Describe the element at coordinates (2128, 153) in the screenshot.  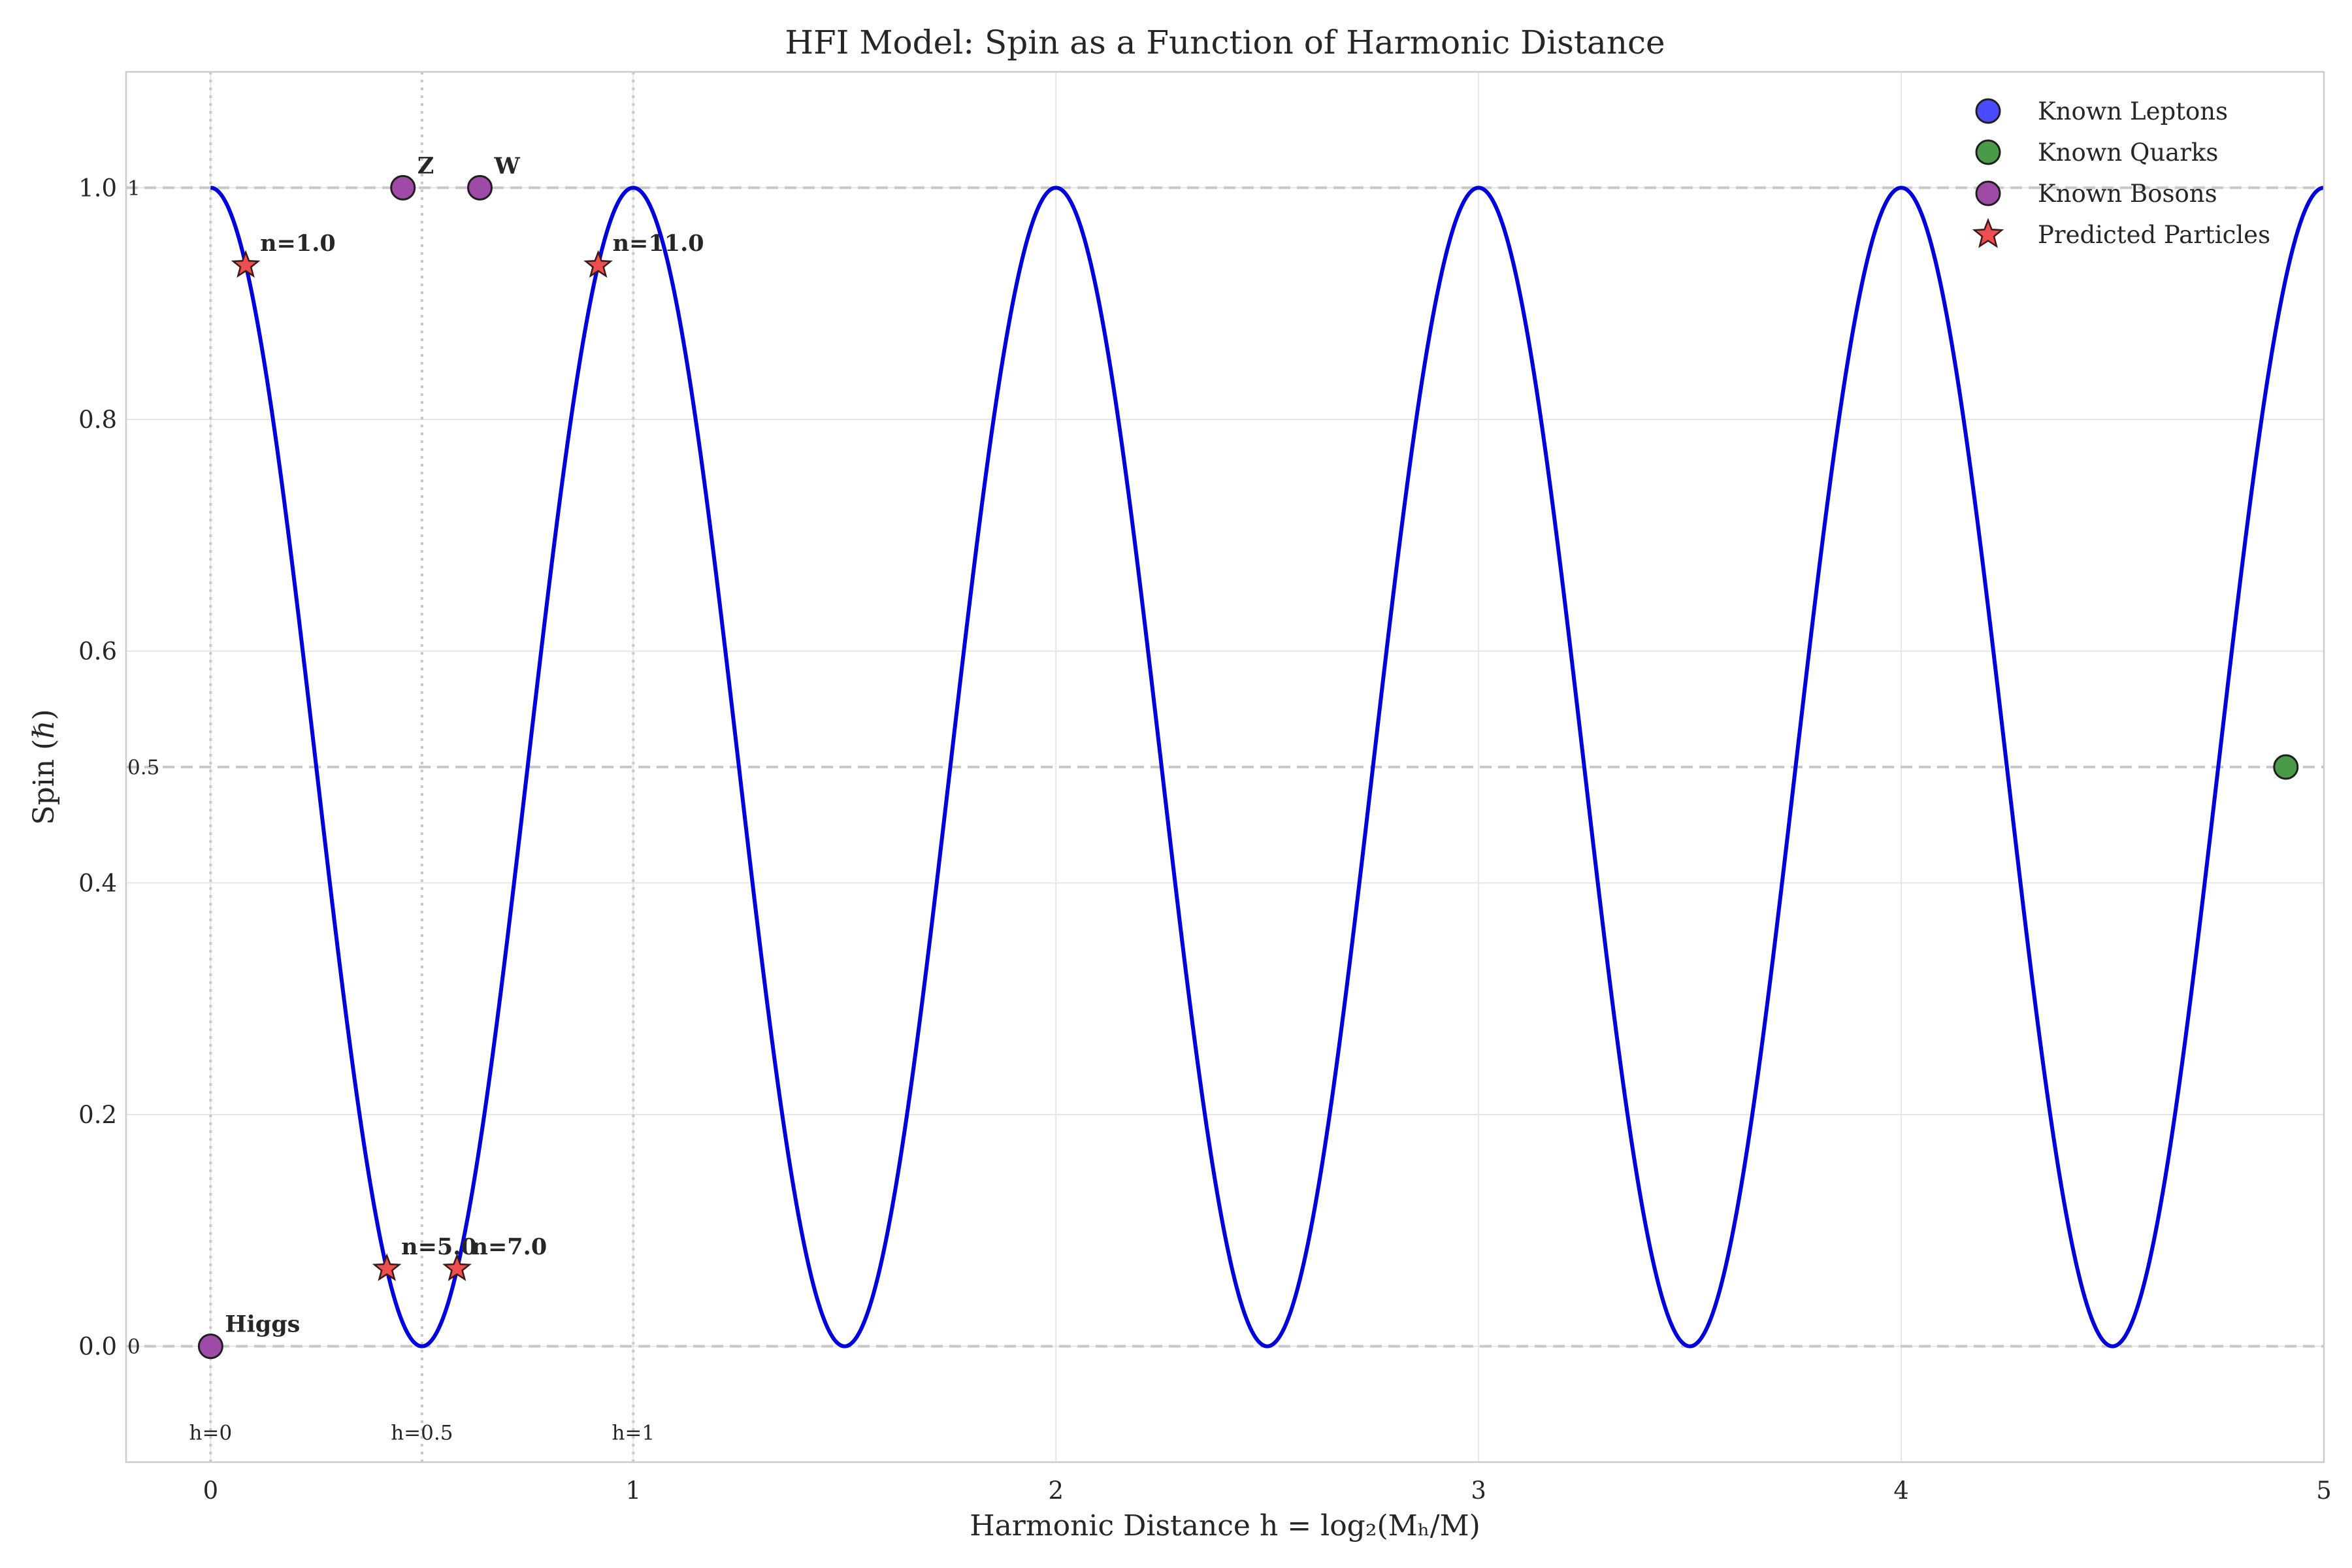
I see `legend-label: Known Quarks` at that location.